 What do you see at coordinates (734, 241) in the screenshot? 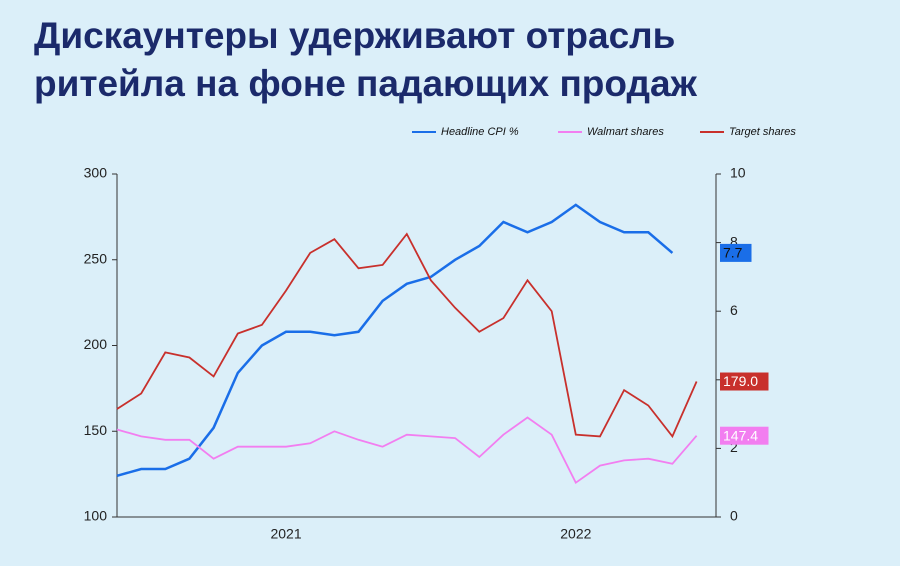
I see `y2-tick-label: 8` at bounding box center [734, 241].